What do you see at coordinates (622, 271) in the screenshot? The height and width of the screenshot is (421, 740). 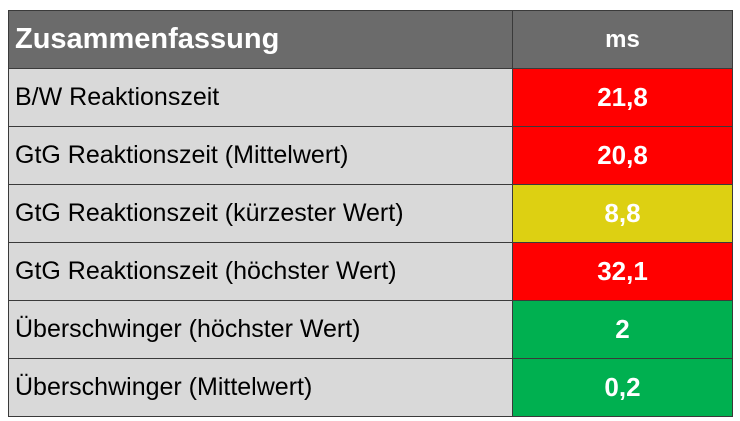 I see `row-value: 32,1` at bounding box center [622, 271].